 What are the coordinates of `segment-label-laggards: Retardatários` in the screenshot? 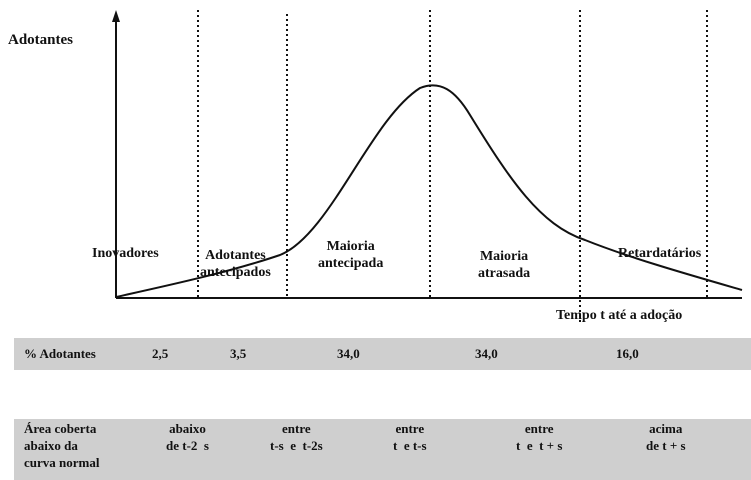 It's located at (660, 253).